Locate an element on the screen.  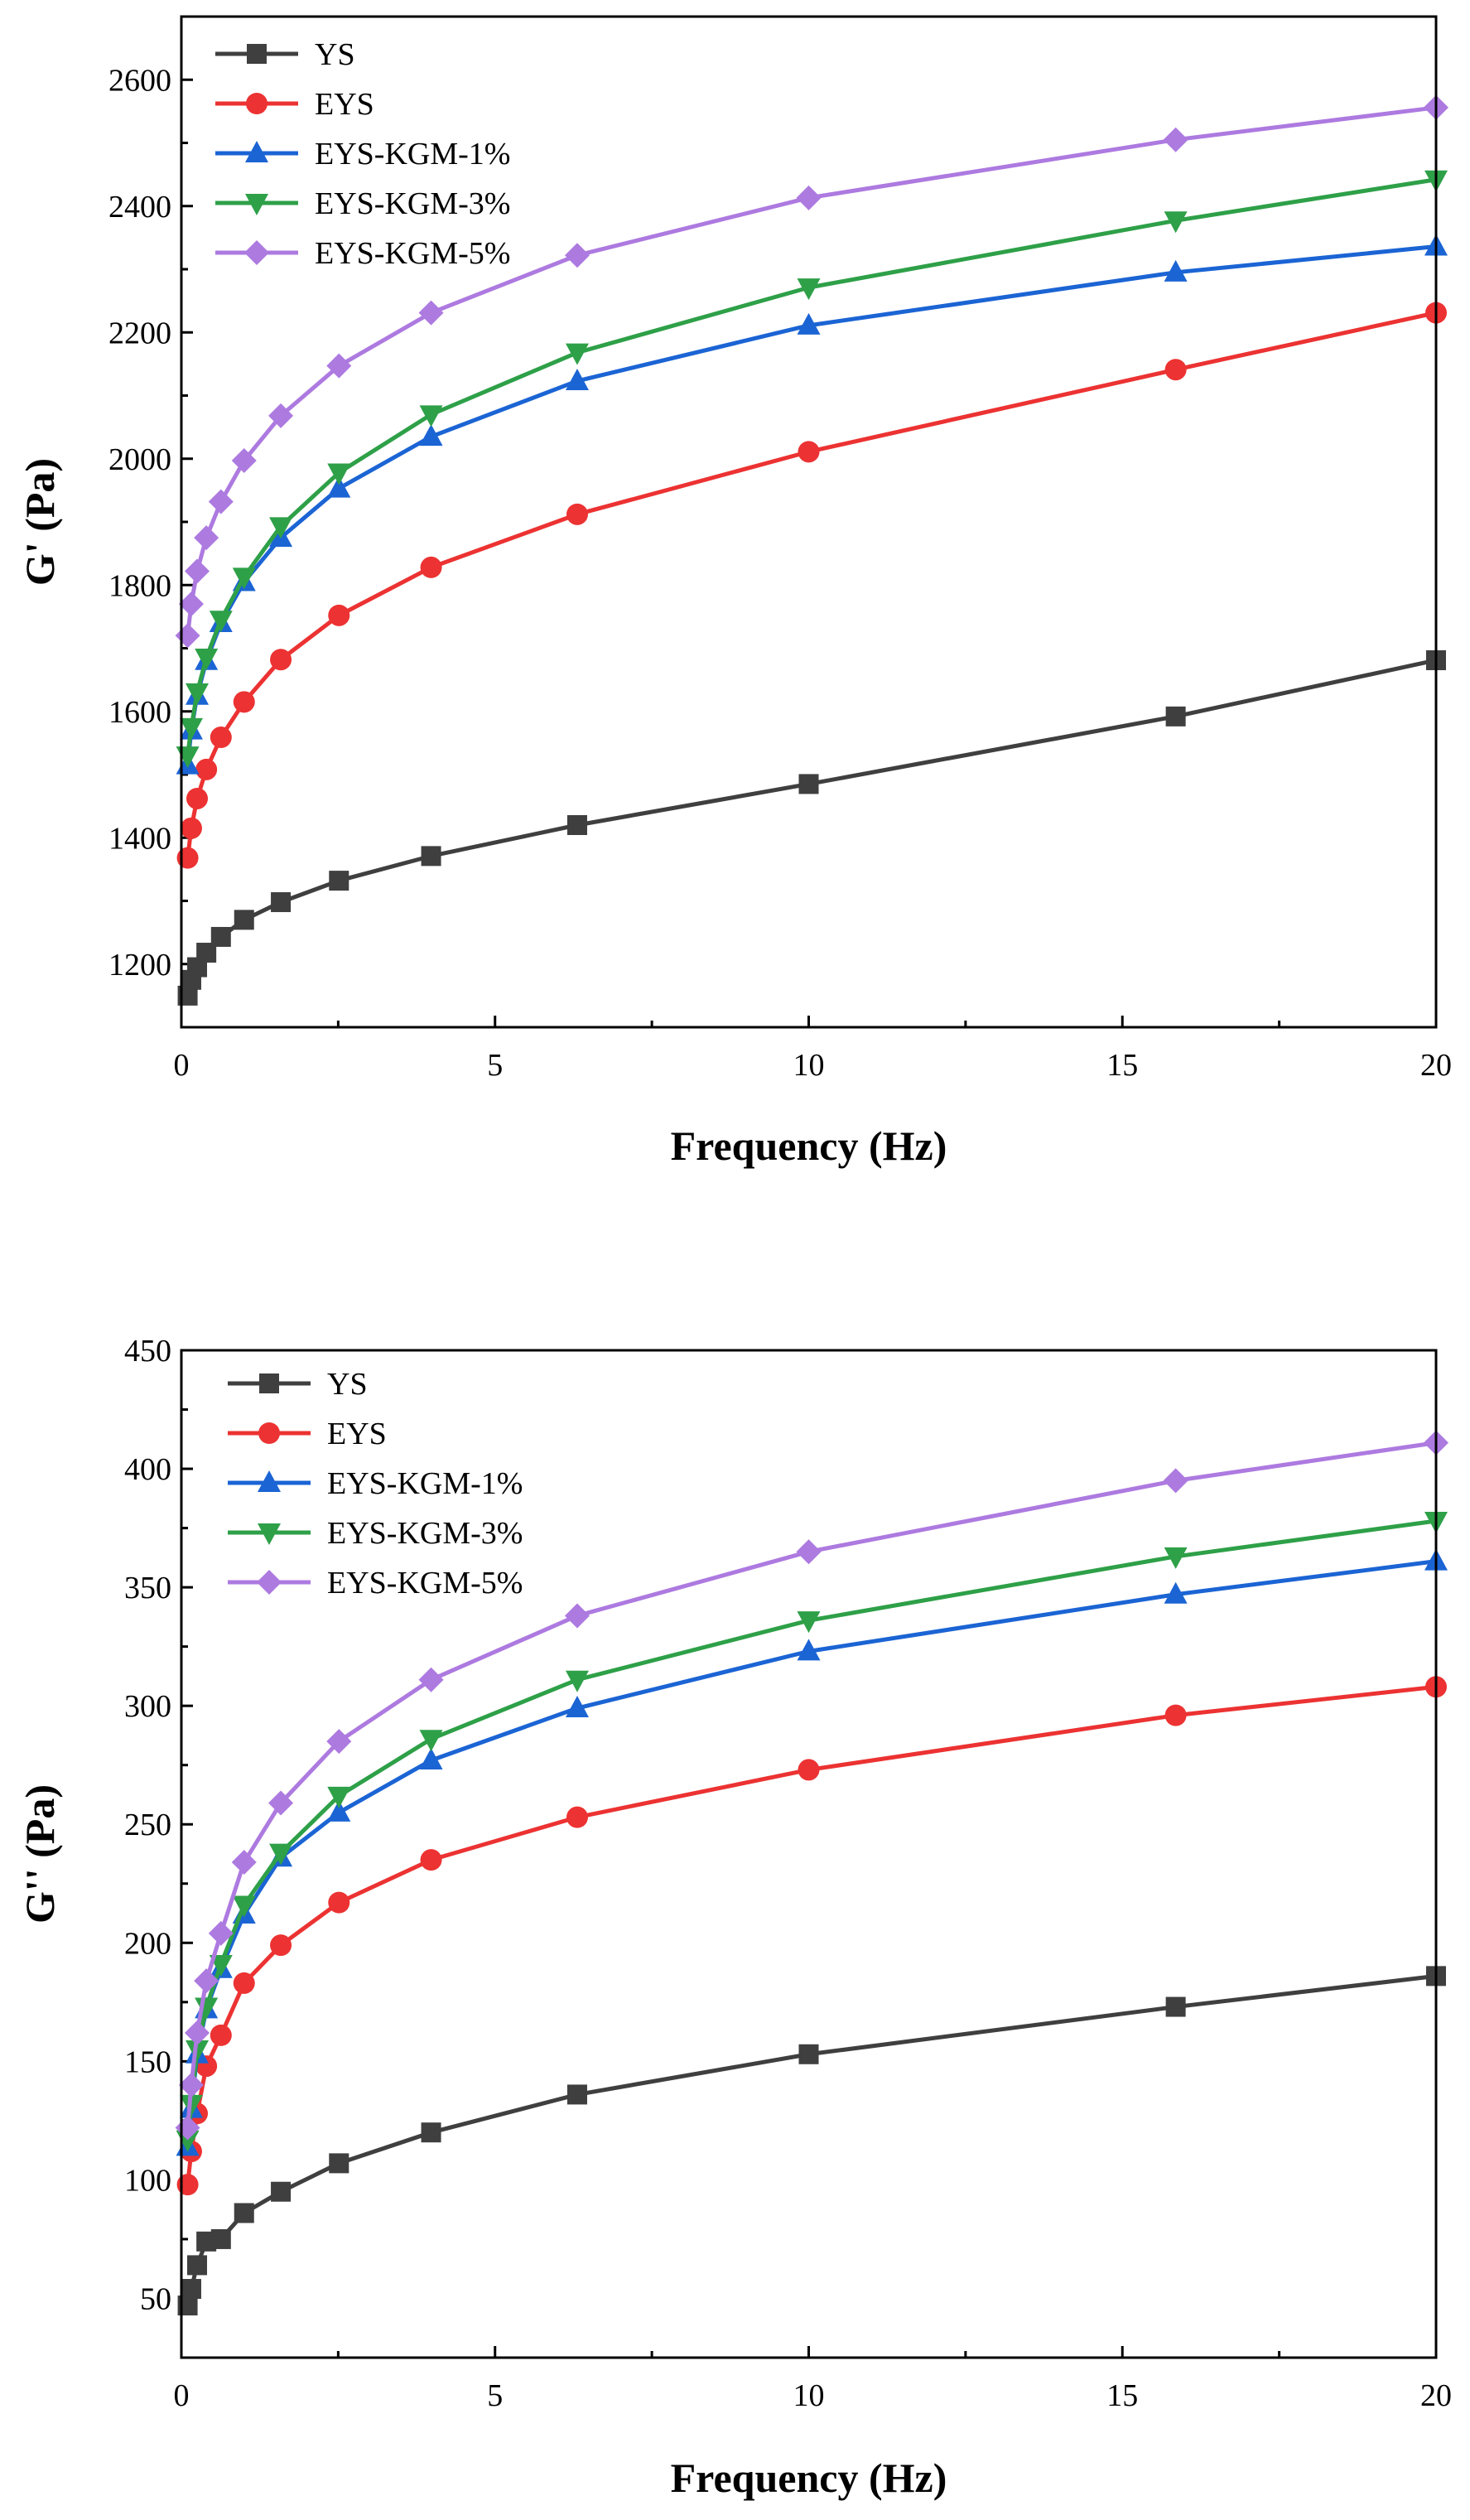
y-tick-label: 100 is located at coordinates (147, 2180).